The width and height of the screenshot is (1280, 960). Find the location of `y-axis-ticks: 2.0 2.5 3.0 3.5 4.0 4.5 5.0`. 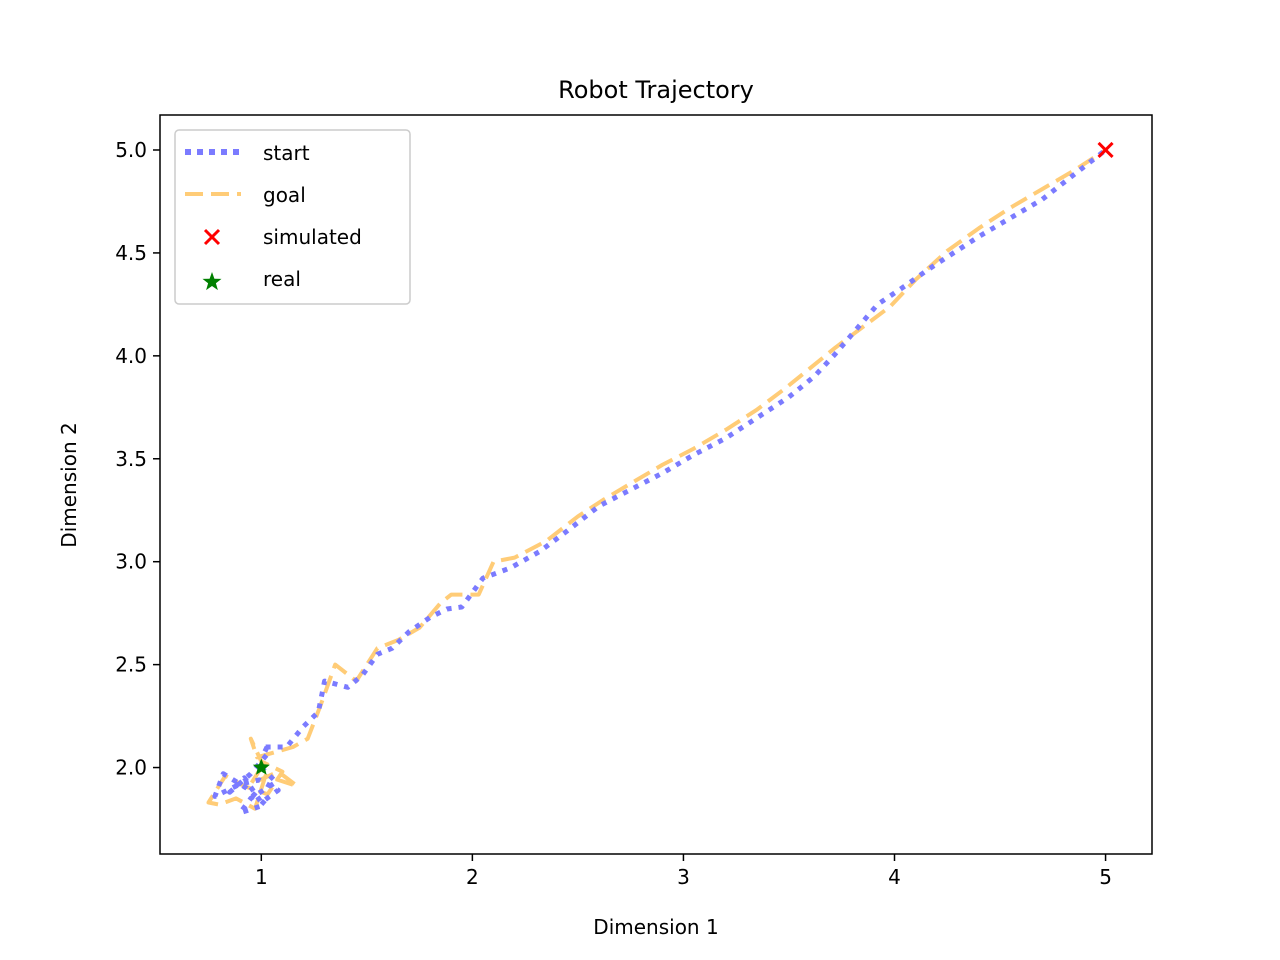

y-axis-ticks: 2.0 2.5 3.0 3.5 4.0 4.5 5.0 is located at coordinates (137, 459).